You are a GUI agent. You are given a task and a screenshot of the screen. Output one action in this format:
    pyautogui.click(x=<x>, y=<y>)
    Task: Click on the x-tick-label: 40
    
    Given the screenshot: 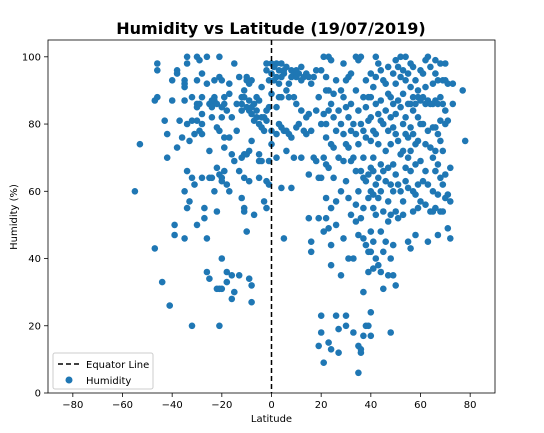 What is the action you would take?
    pyautogui.click(x=370, y=405)
    